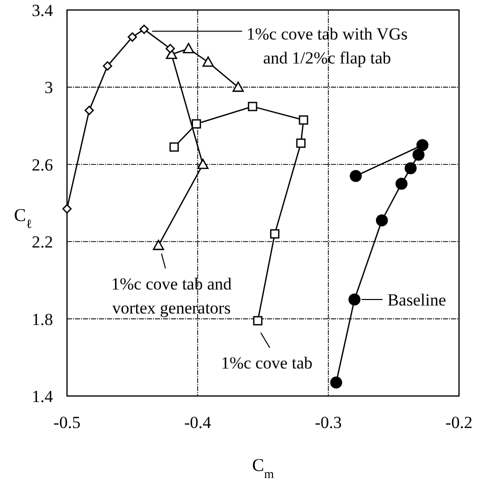 The height and width of the screenshot is (488, 483). I want to click on y-tick-label: 2.6, so click(42, 164).